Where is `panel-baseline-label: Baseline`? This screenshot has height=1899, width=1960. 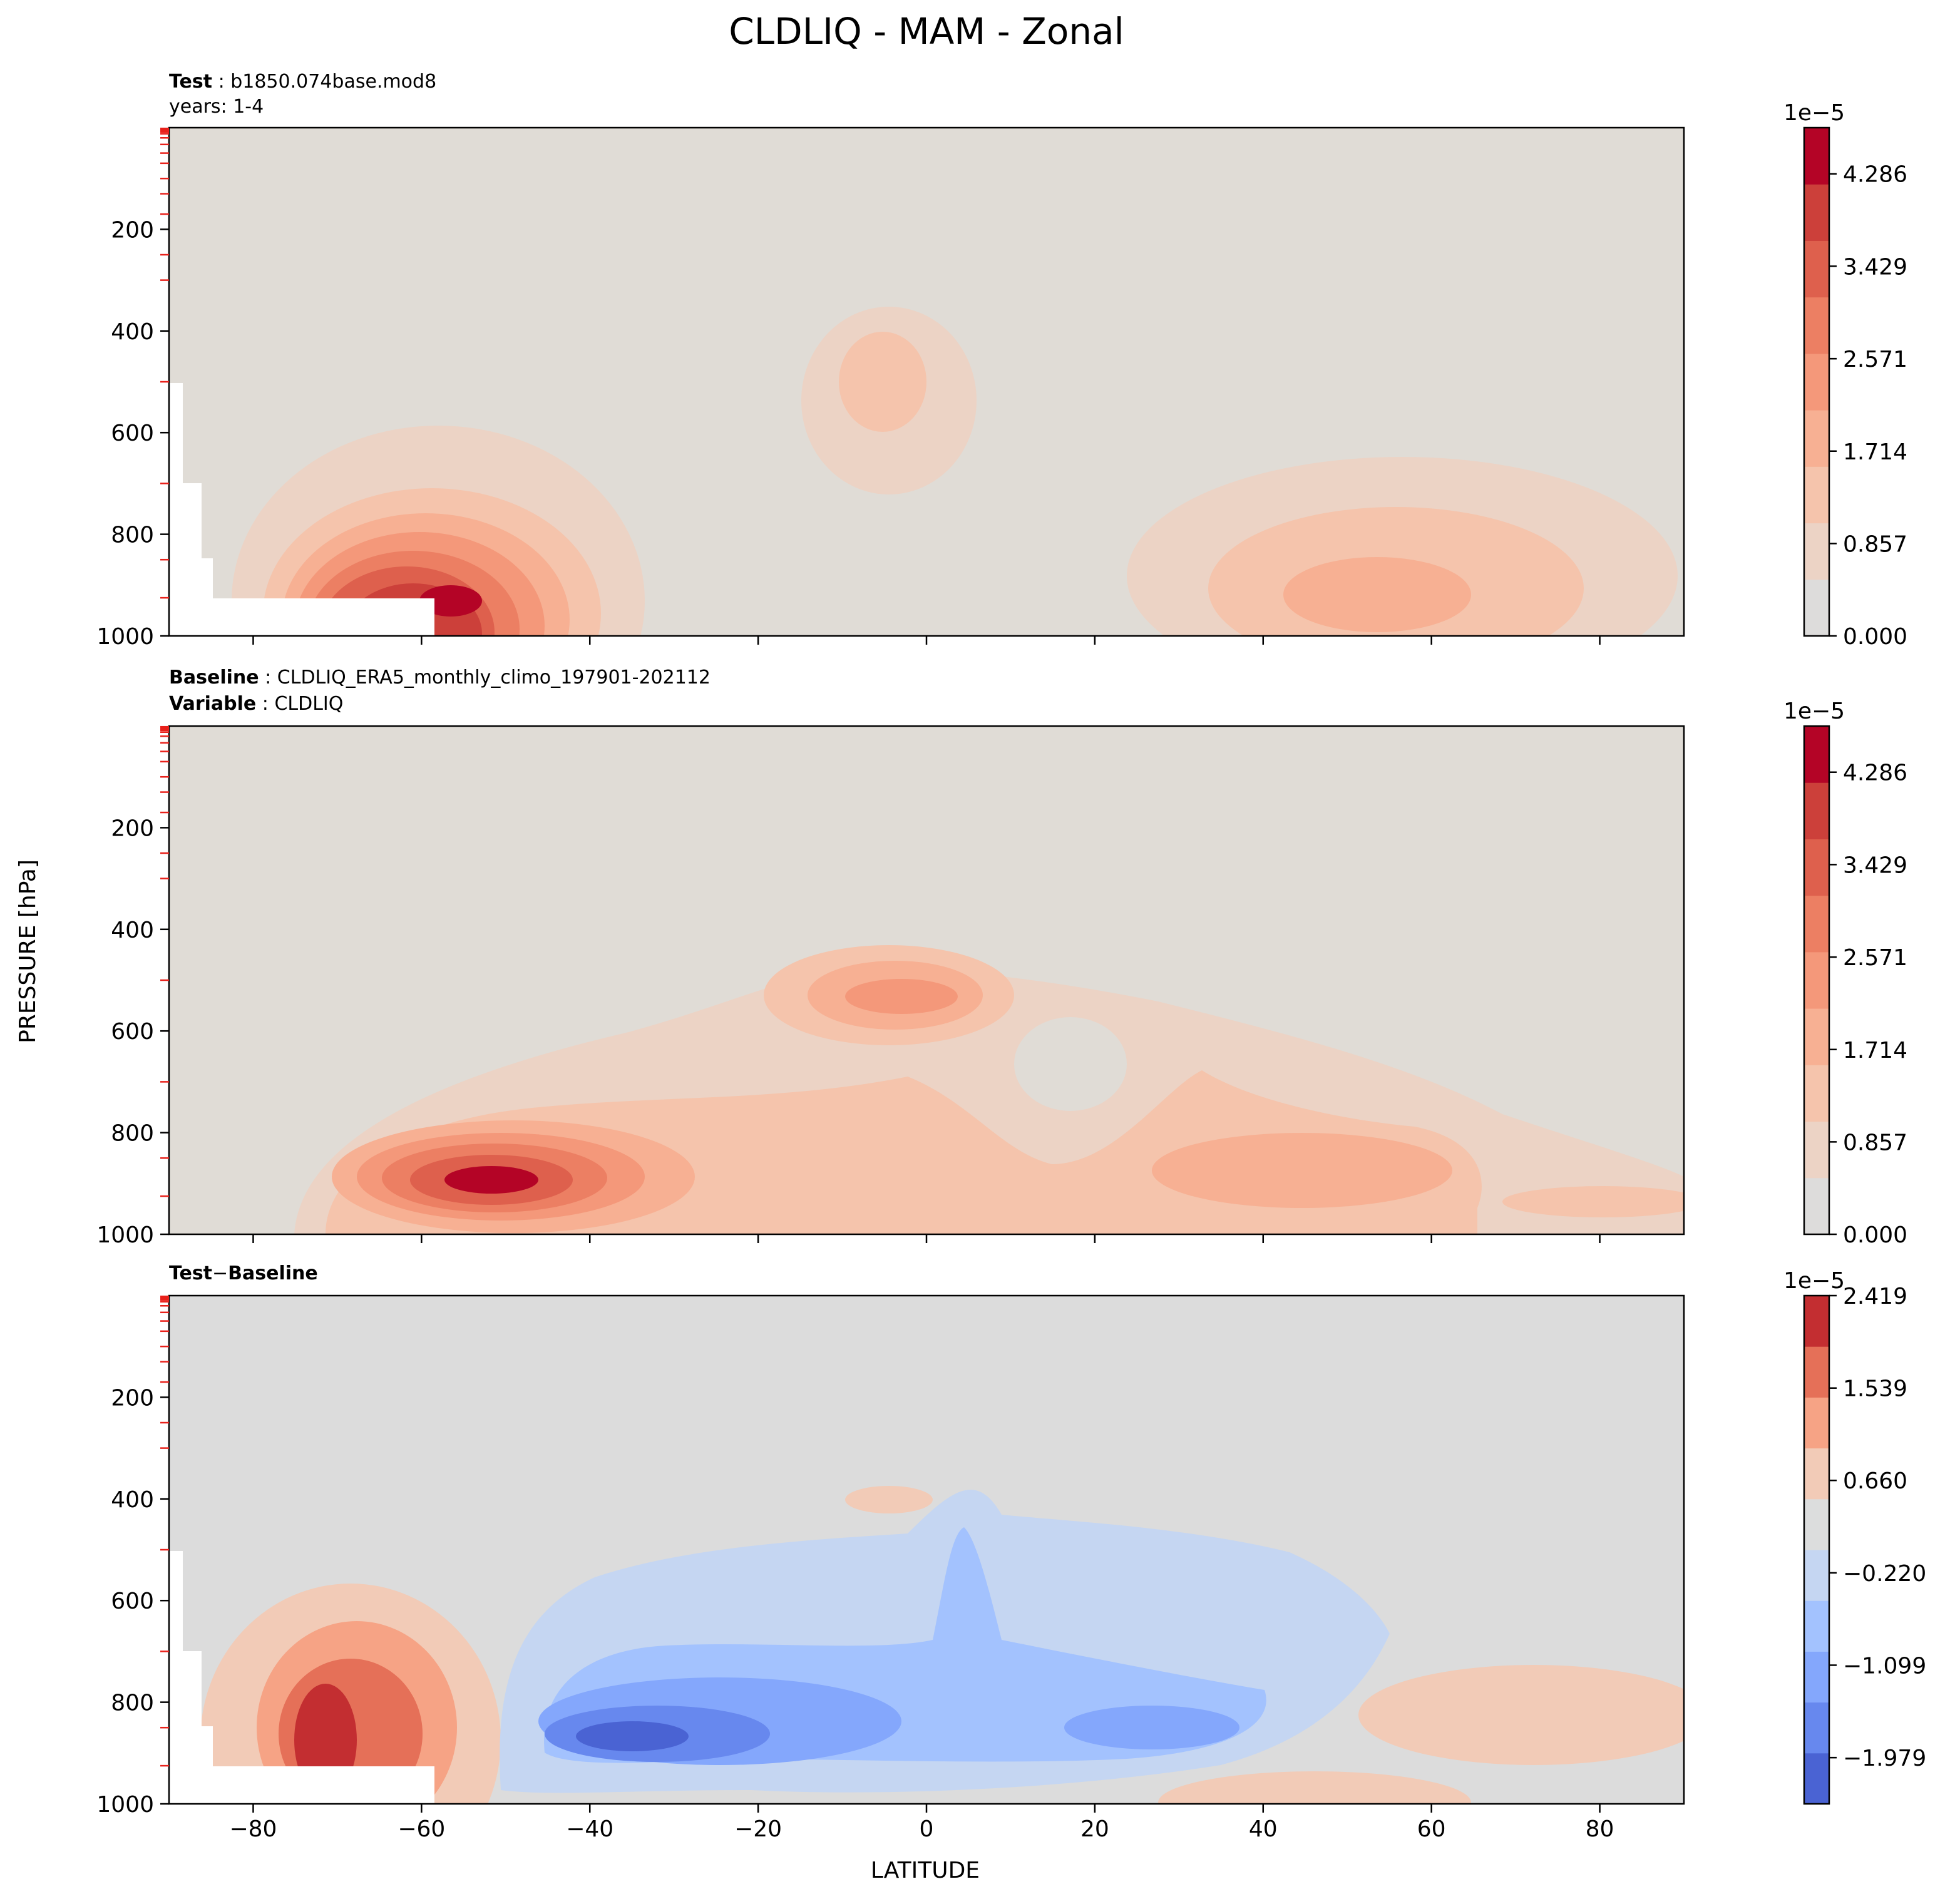
panel-baseline-label: Baseline is located at coordinates (214, 677).